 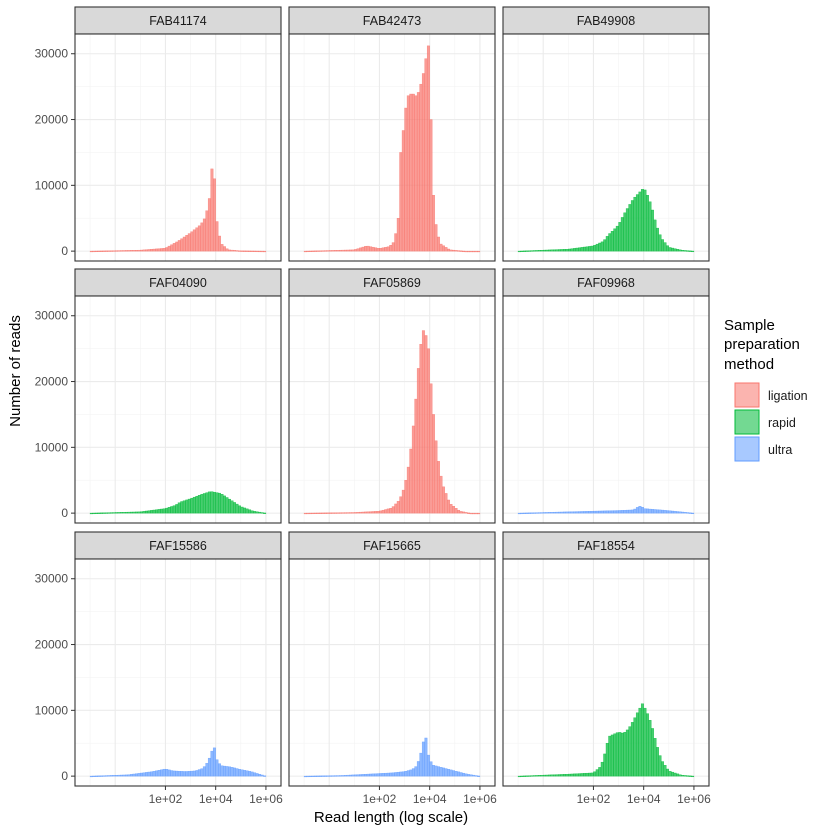 What do you see at coordinates (392, 757) in the screenshot?
I see `bars-FAF15665` at bounding box center [392, 757].